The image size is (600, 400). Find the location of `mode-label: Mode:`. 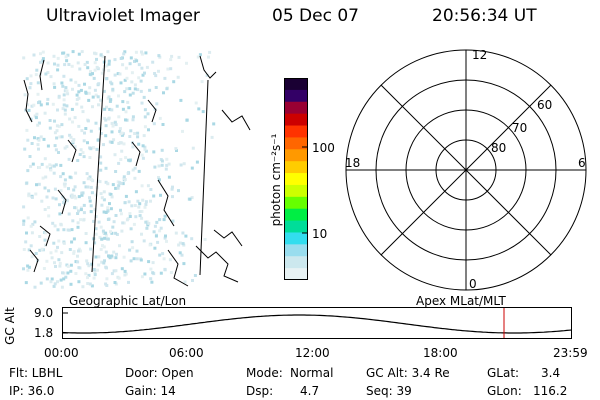

mode-label: Mode: is located at coordinates (264, 373).